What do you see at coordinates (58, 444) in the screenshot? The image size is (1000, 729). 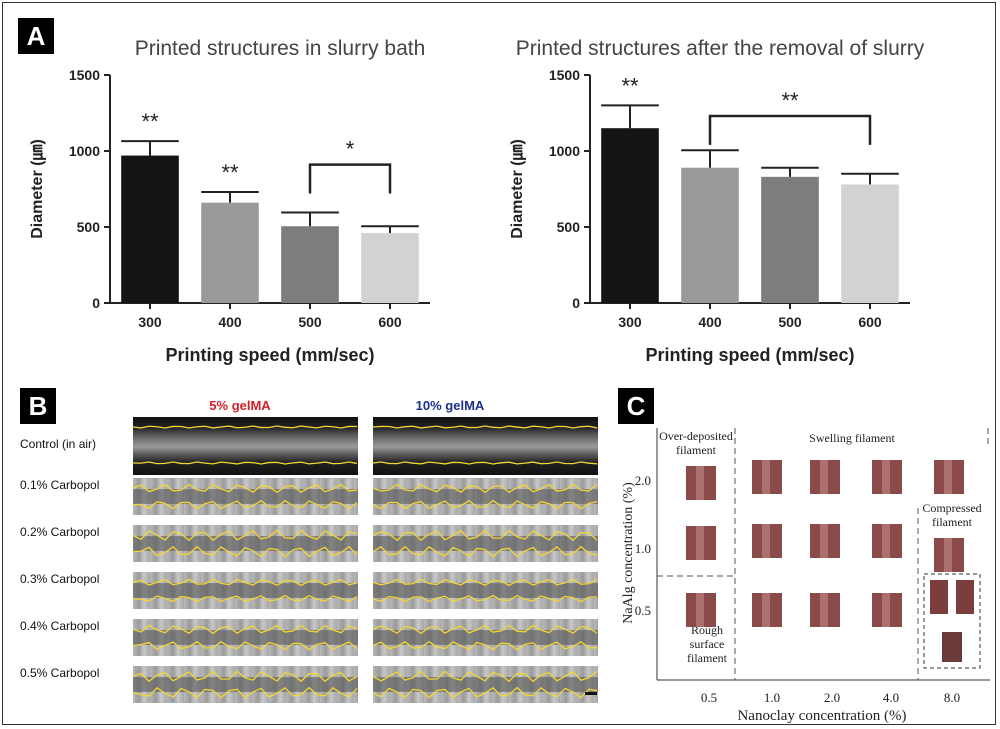 I see `row-label: Control (in air)` at bounding box center [58, 444].